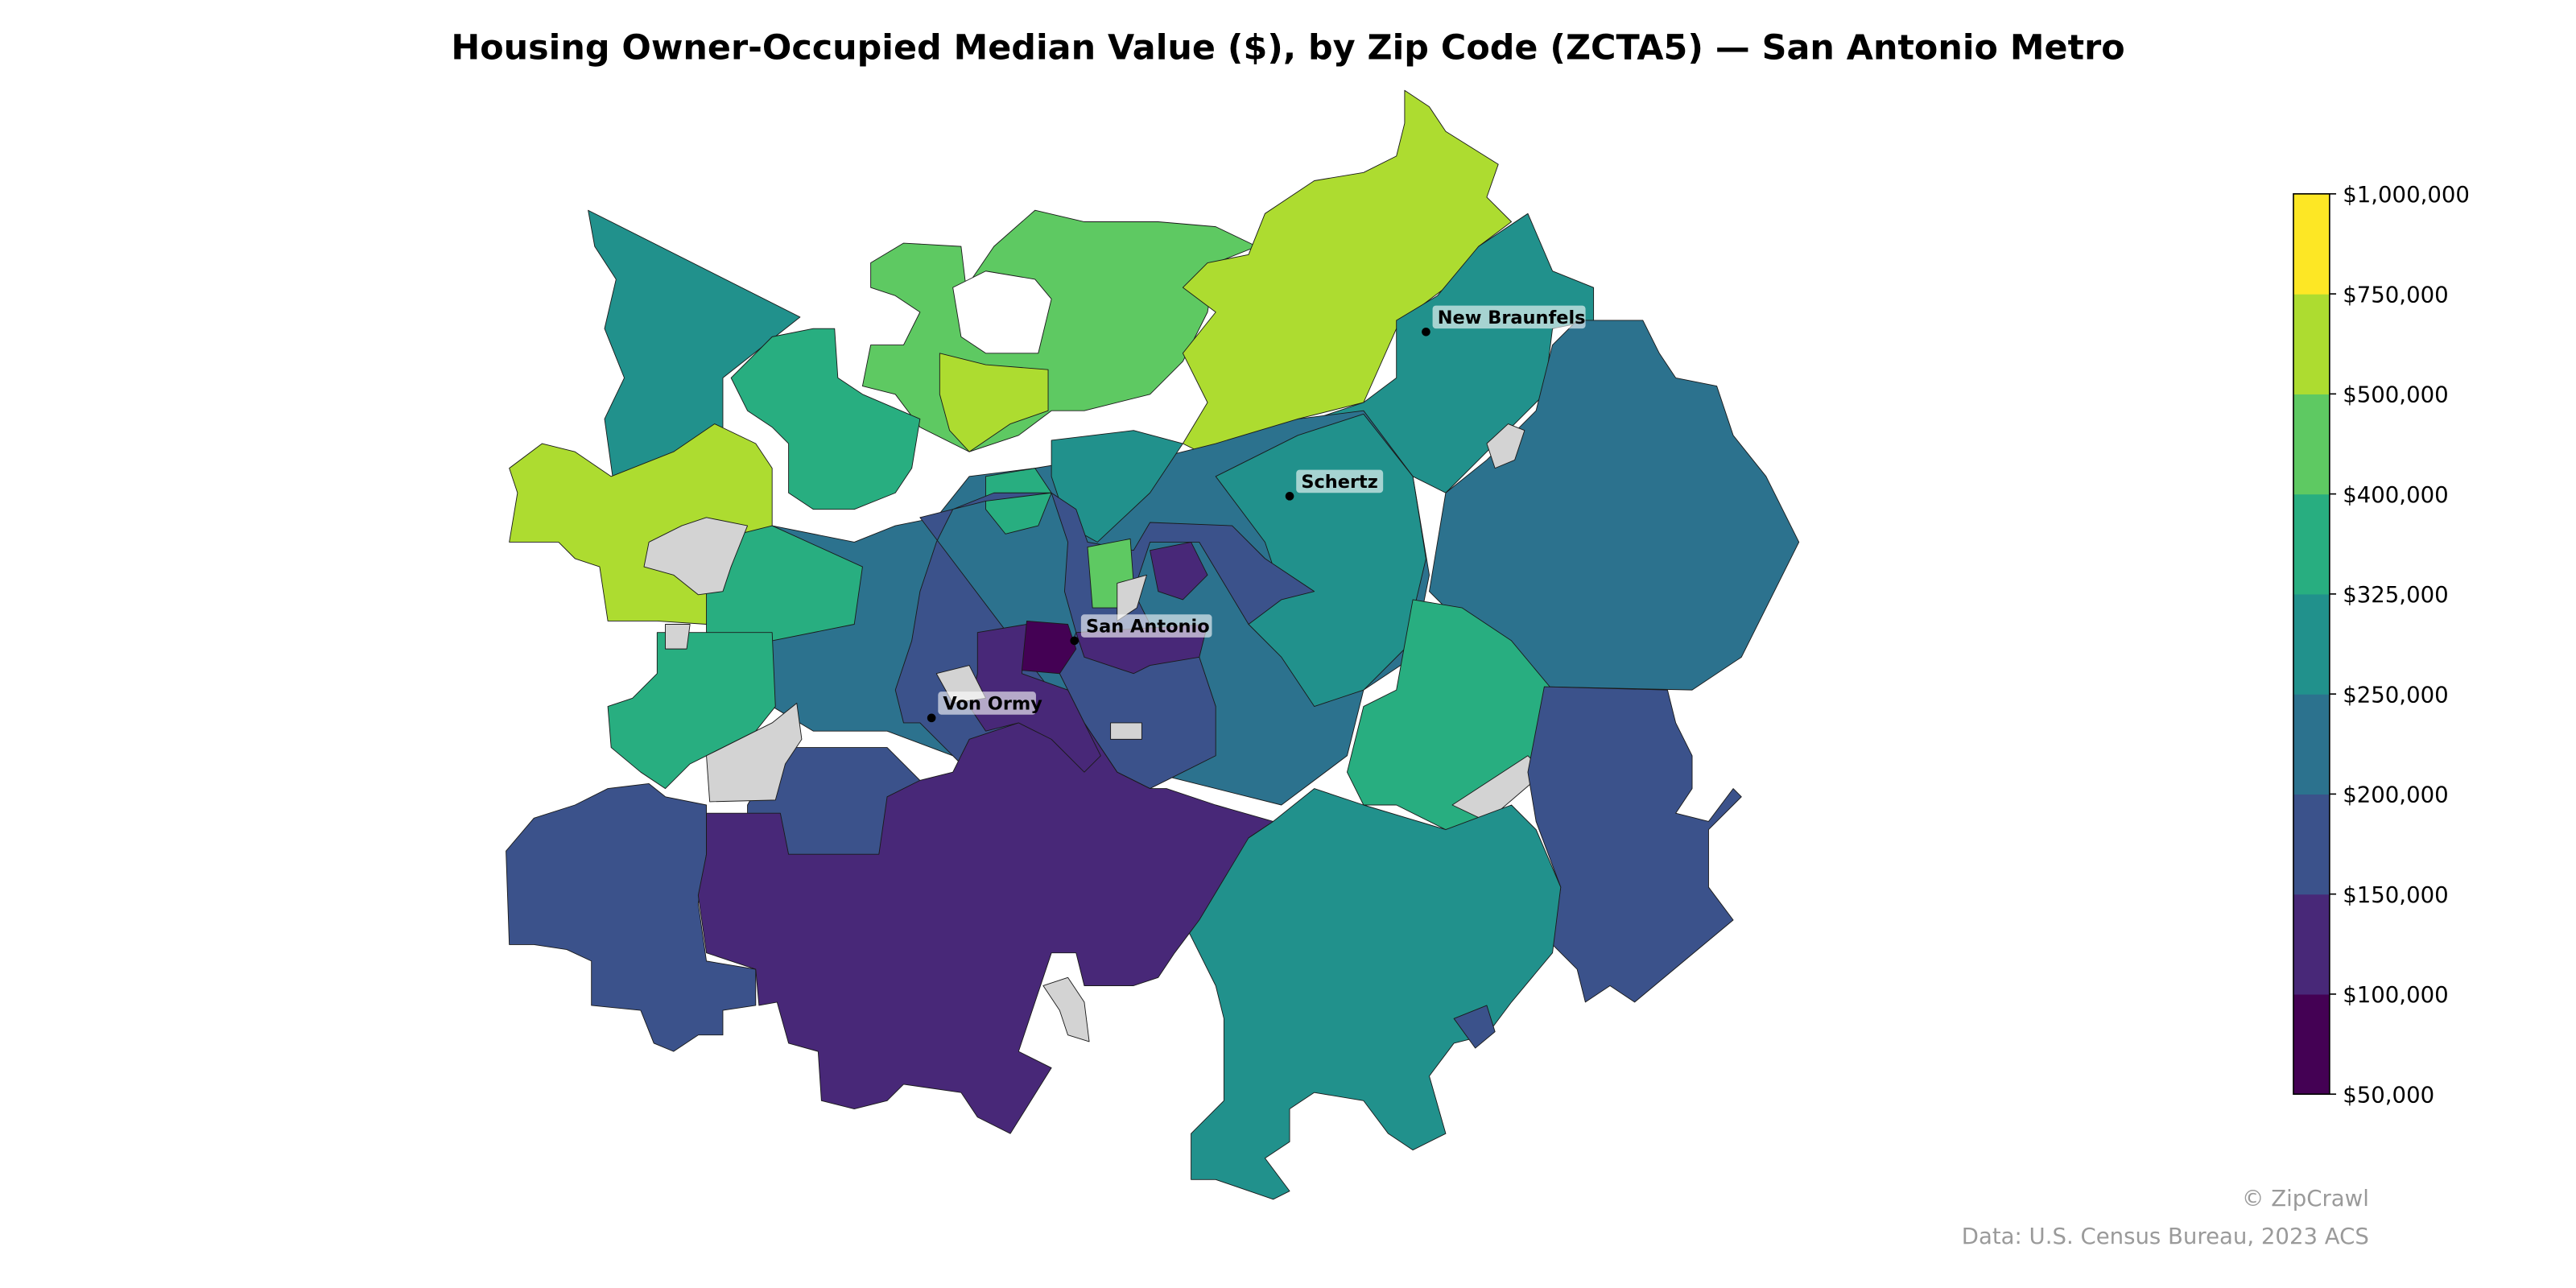 This screenshot has height=1288, width=2576. I want to click on city-label: San Antonio, so click(1148, 627).